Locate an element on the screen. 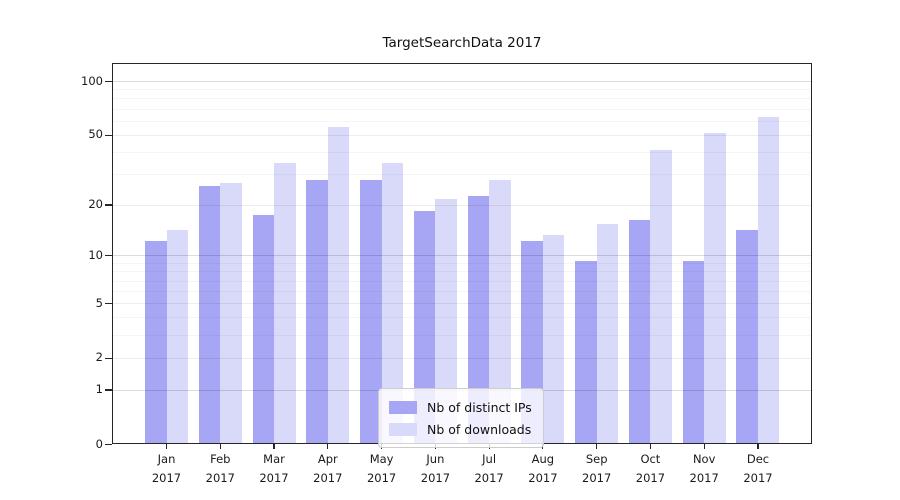 The image size is (900, 500). legend: Nb of distinct IPs Nb of downloads is located at coordinates (461, 418).